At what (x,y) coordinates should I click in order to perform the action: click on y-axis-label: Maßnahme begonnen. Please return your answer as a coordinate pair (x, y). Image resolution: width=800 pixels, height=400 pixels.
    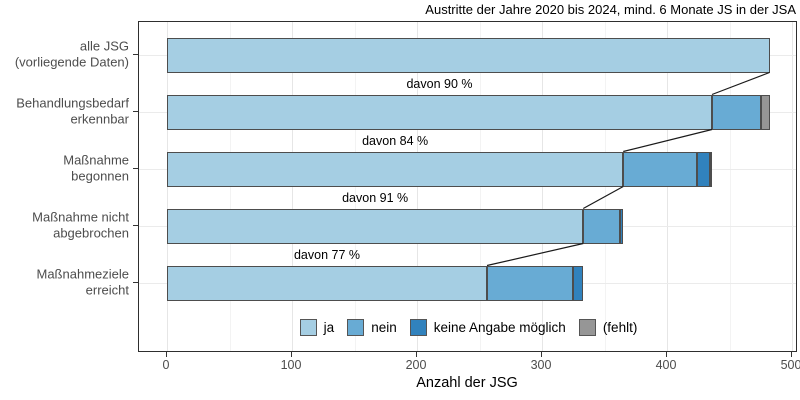
    Looking at the image, I should click on (96, 168).